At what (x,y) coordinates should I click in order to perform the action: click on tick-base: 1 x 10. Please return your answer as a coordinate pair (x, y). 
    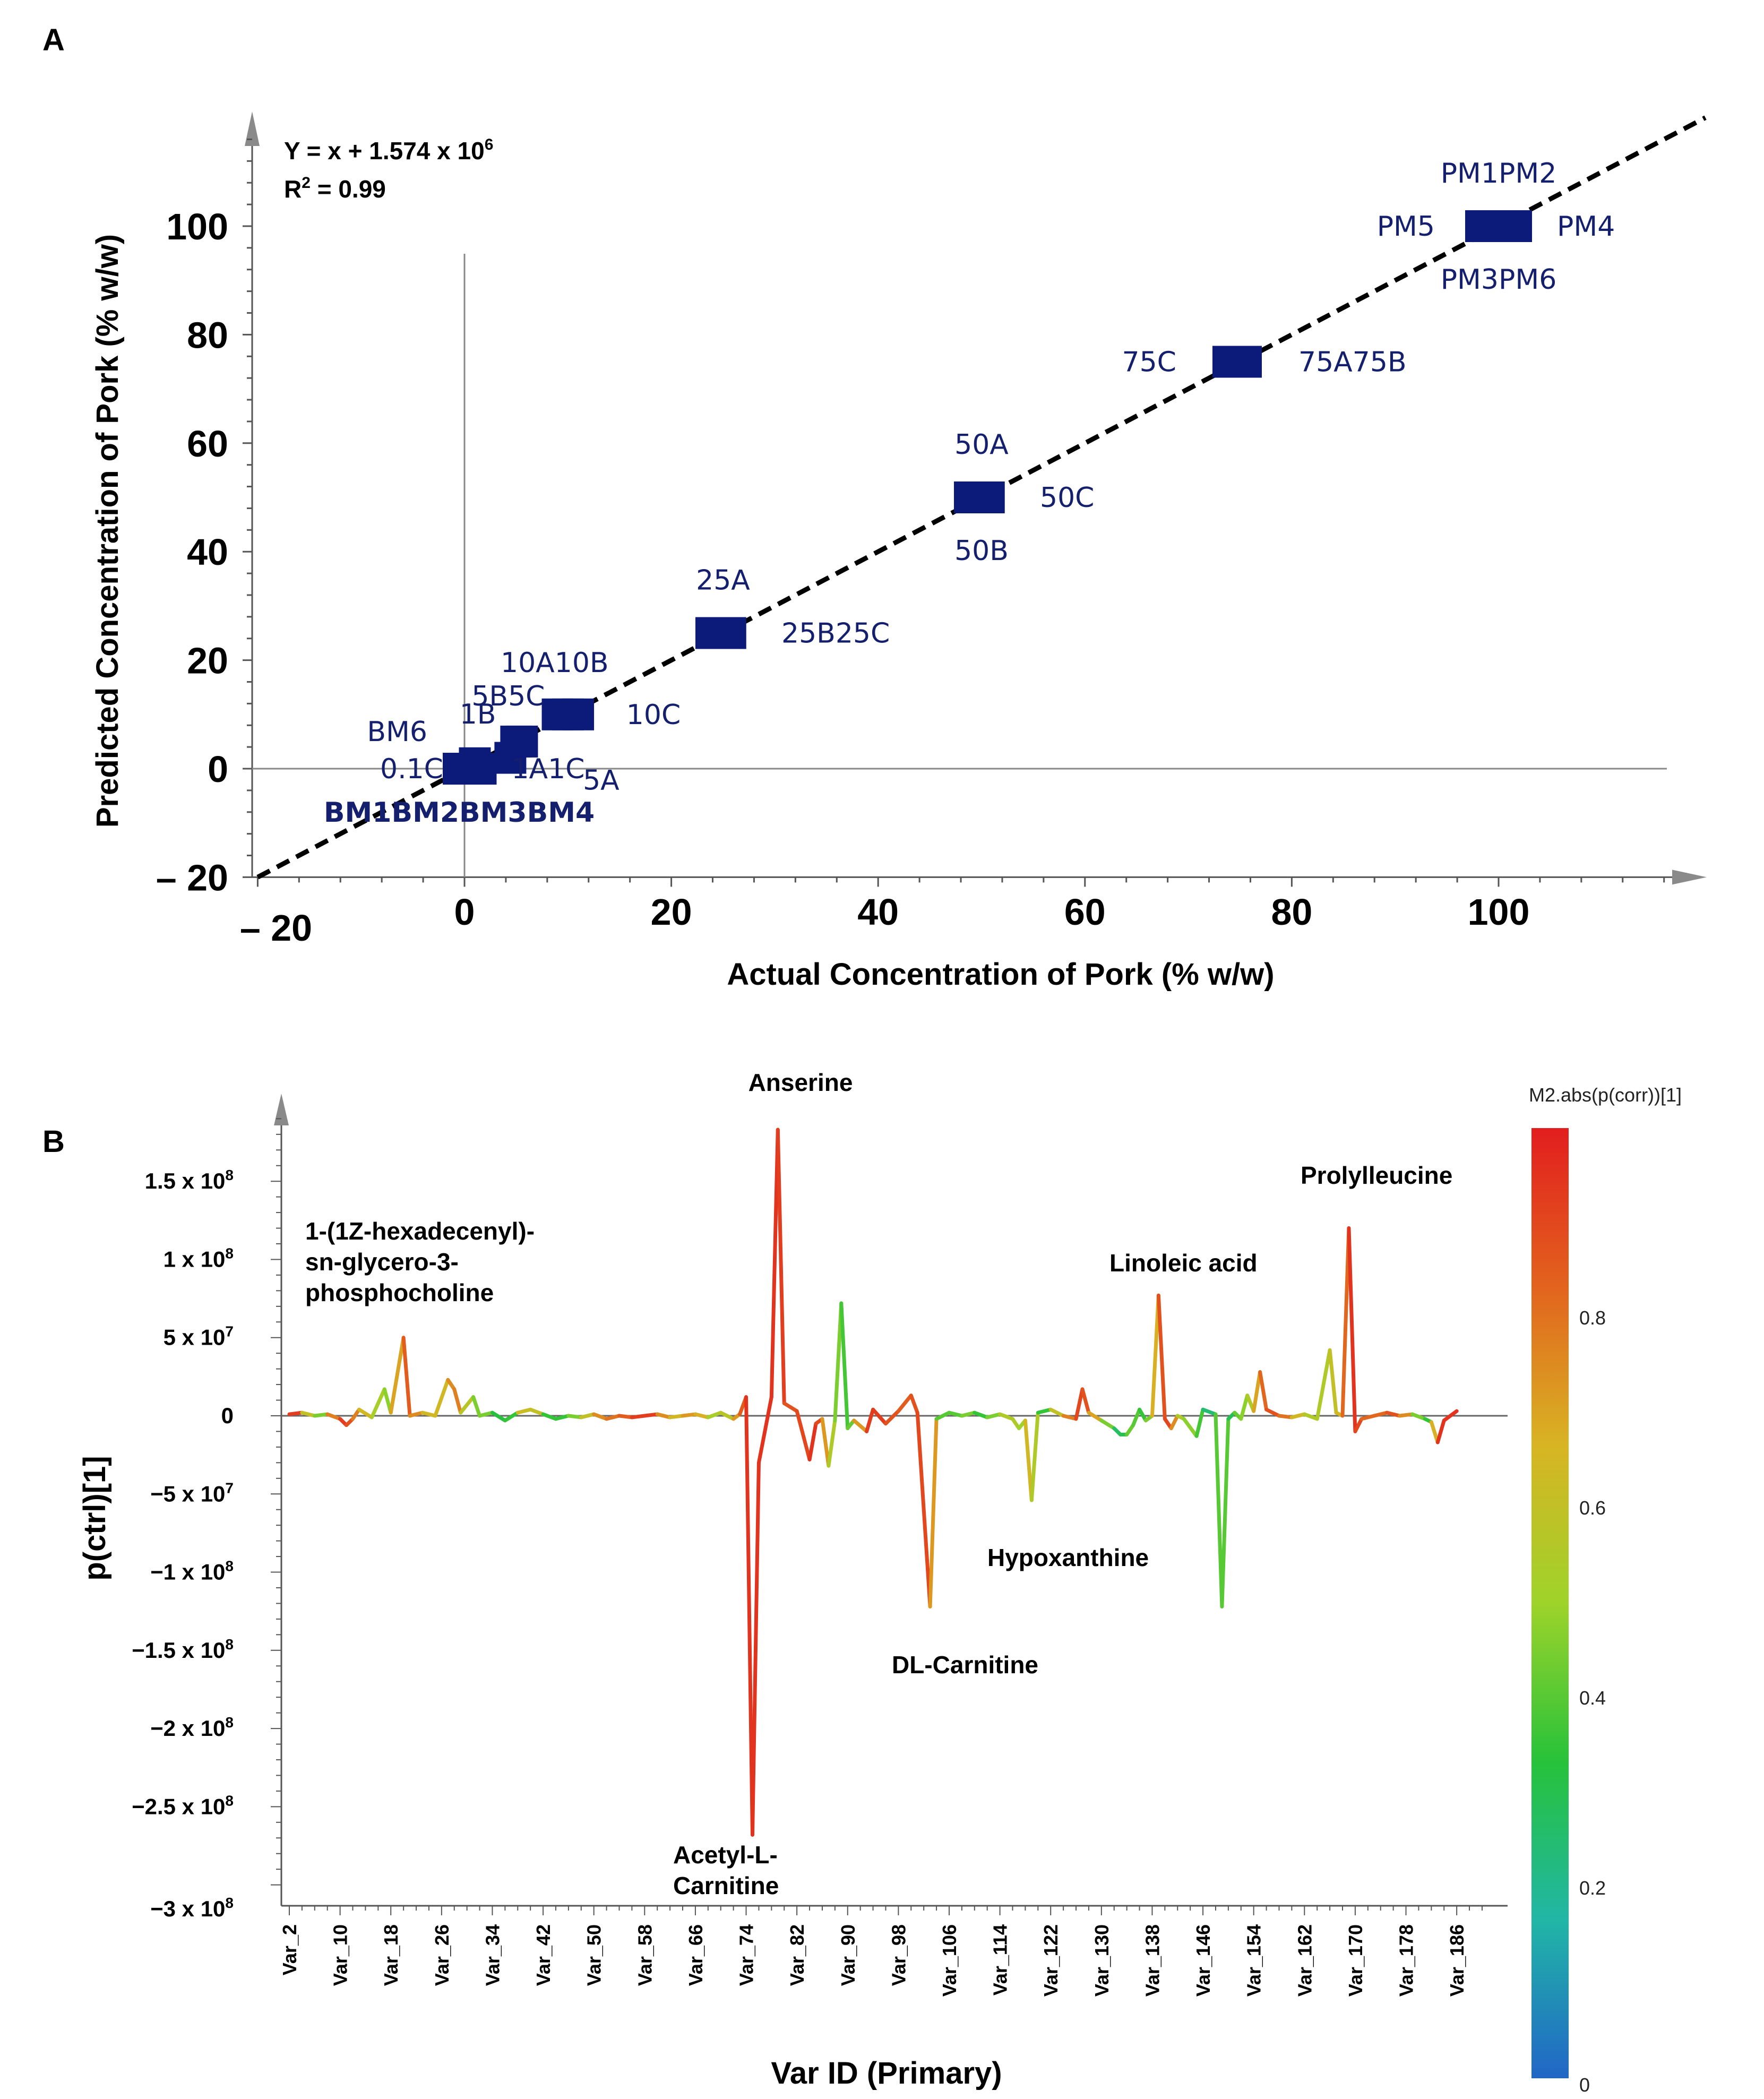
    Looking at the image, I should click on (195, 1258).